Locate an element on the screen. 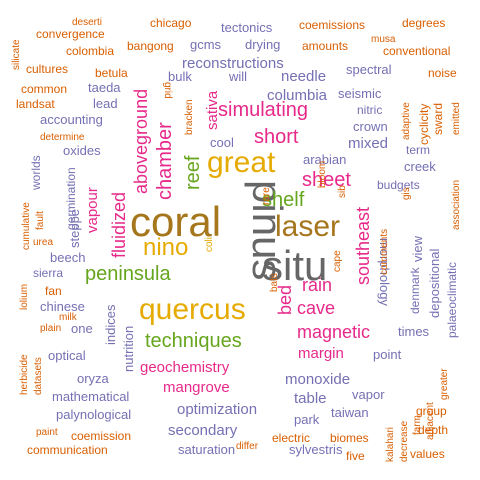  word-rare: rare is located at coordinates (266, 196).